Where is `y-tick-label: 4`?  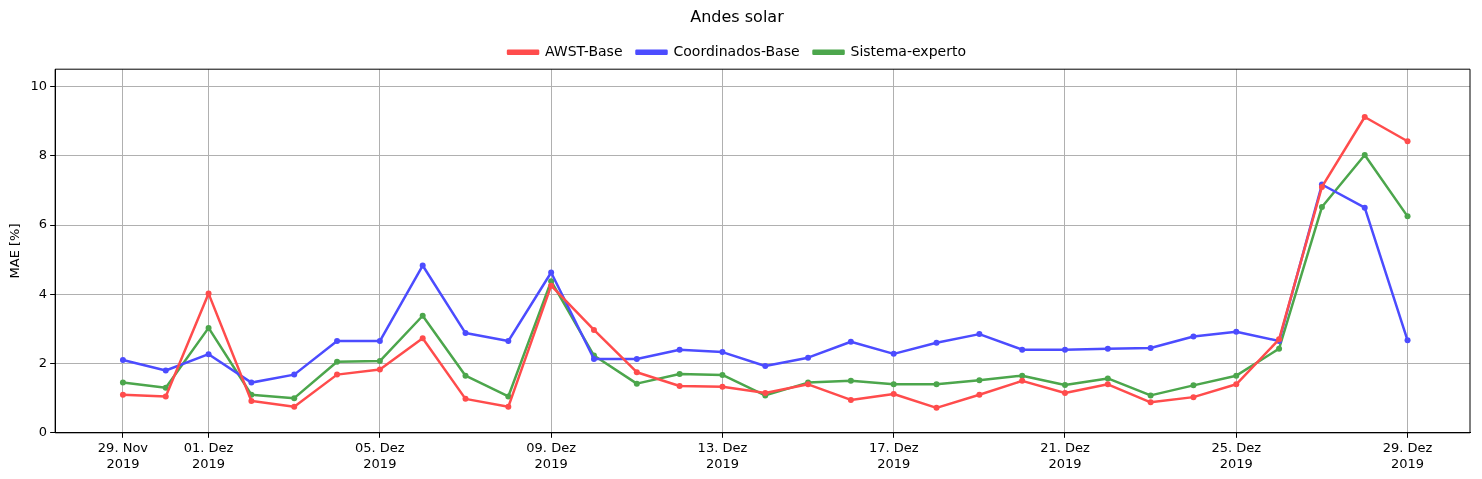 y-tick-label: 4 is located at coordinates (43, 293).